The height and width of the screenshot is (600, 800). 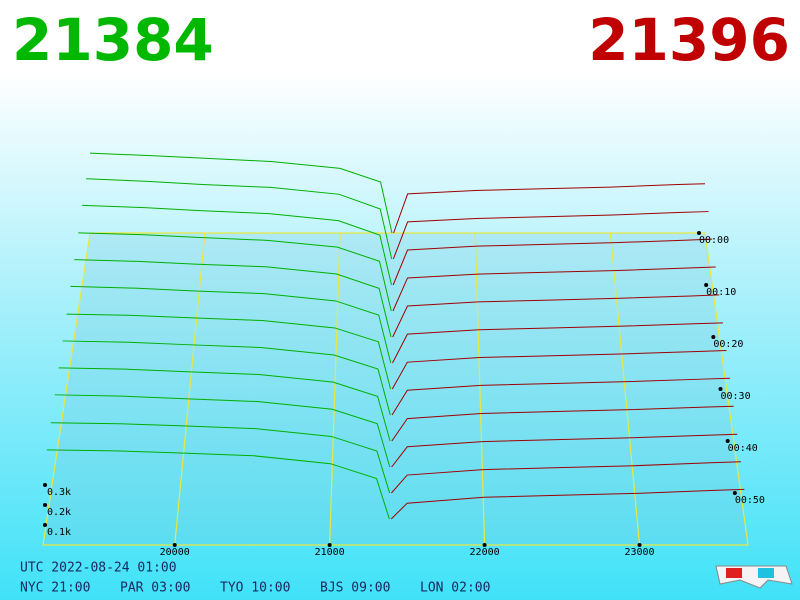 What do you see at coordinates (113, 40) in the screenshot?
I see `best-bid: 21384` at bounding box center [113, 40].